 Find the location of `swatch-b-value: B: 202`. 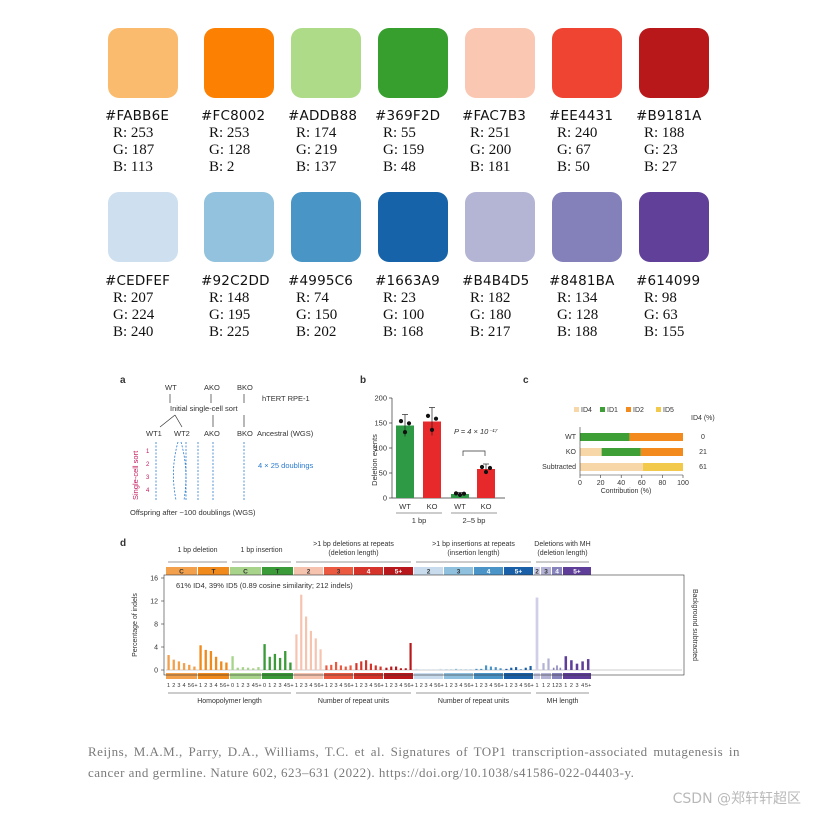

swatch-b-value: B: 202 is located at coordinates (316, 332).